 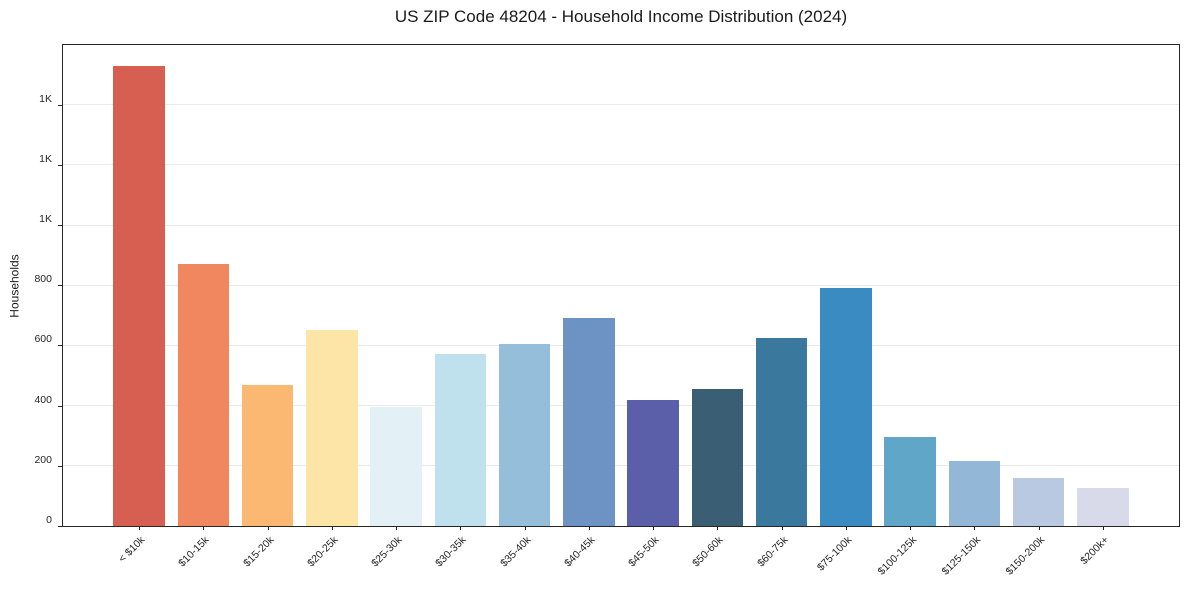 I want to click on bar-slot: $10-15k, so click(x=203, y=307).